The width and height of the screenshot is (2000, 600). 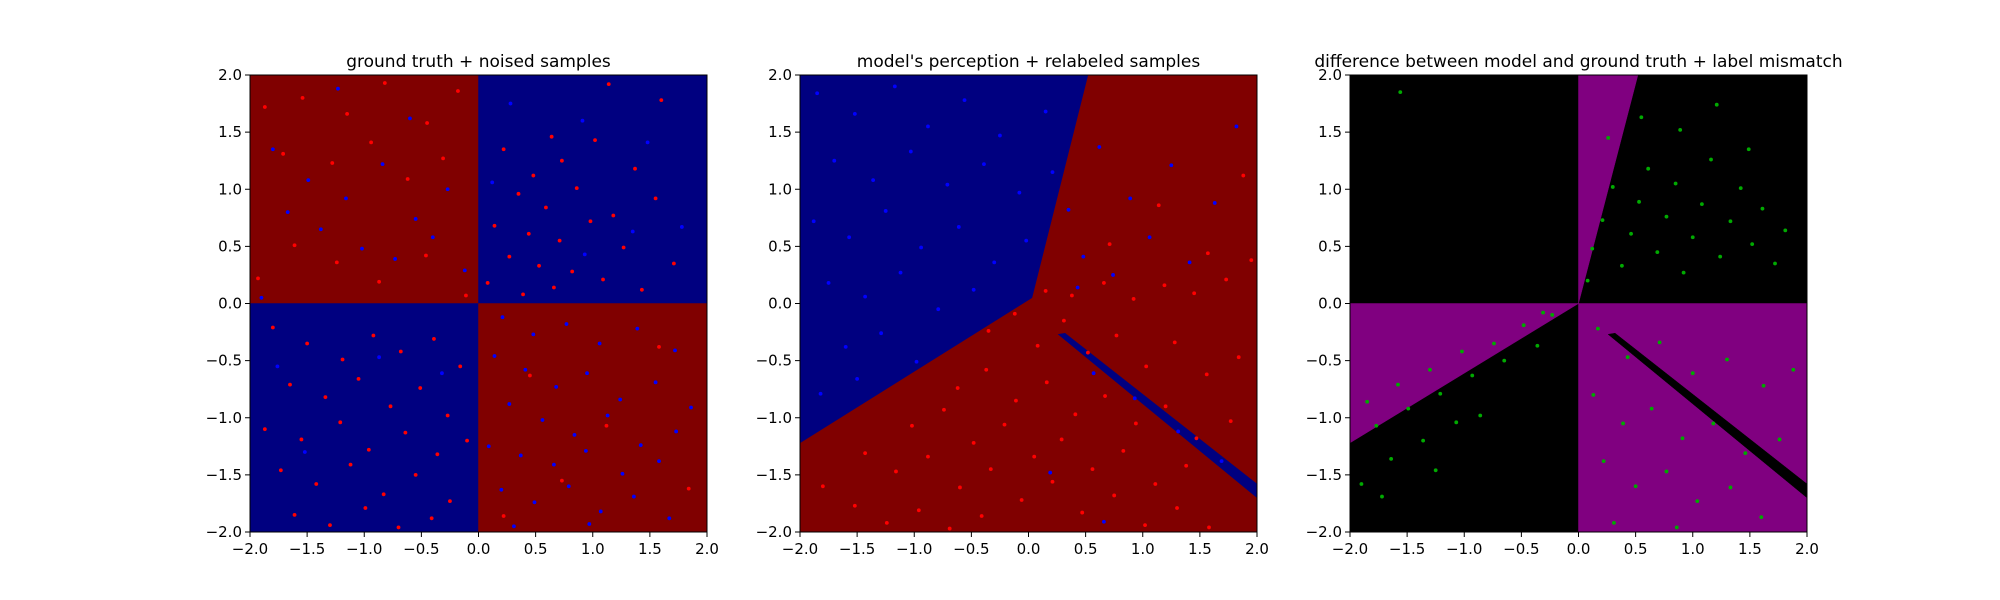 I want to click on x-tick-label: −1.5, so click(x=857, y=549).